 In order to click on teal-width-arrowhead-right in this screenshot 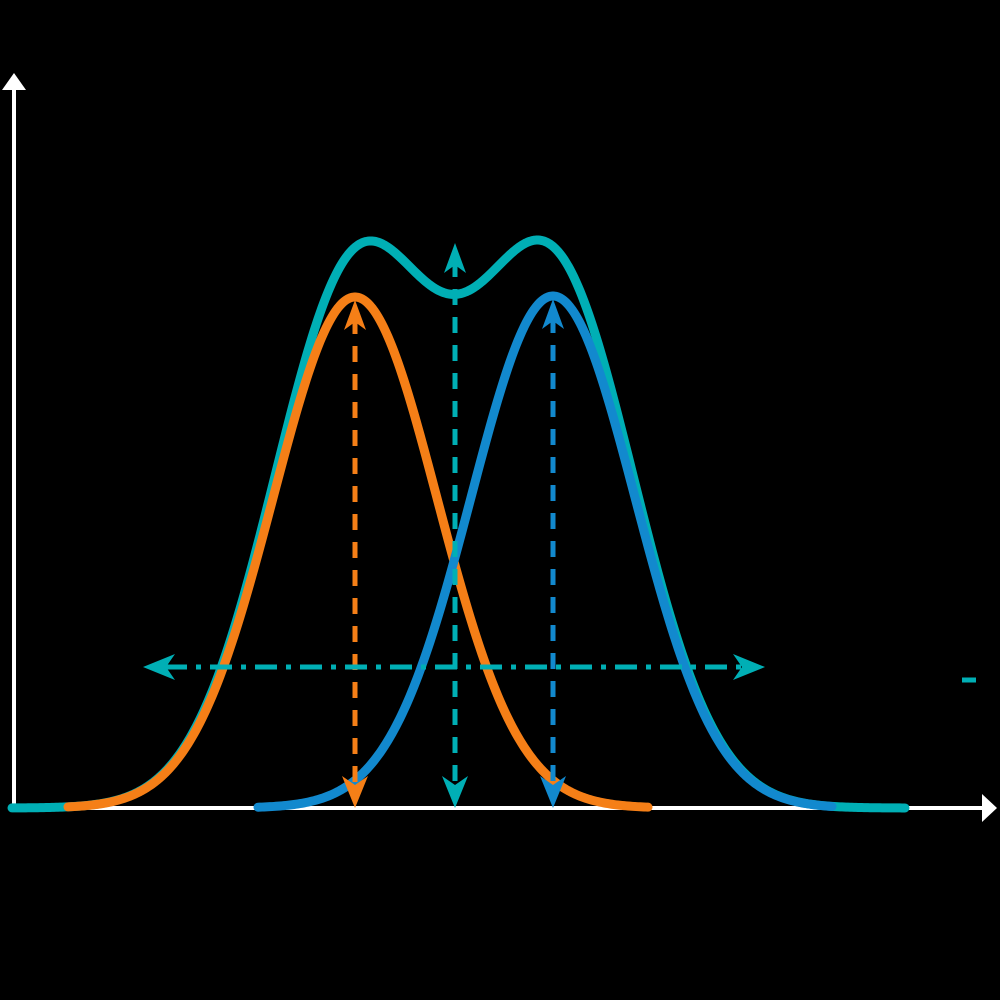, I will do `click(749, 667)`.